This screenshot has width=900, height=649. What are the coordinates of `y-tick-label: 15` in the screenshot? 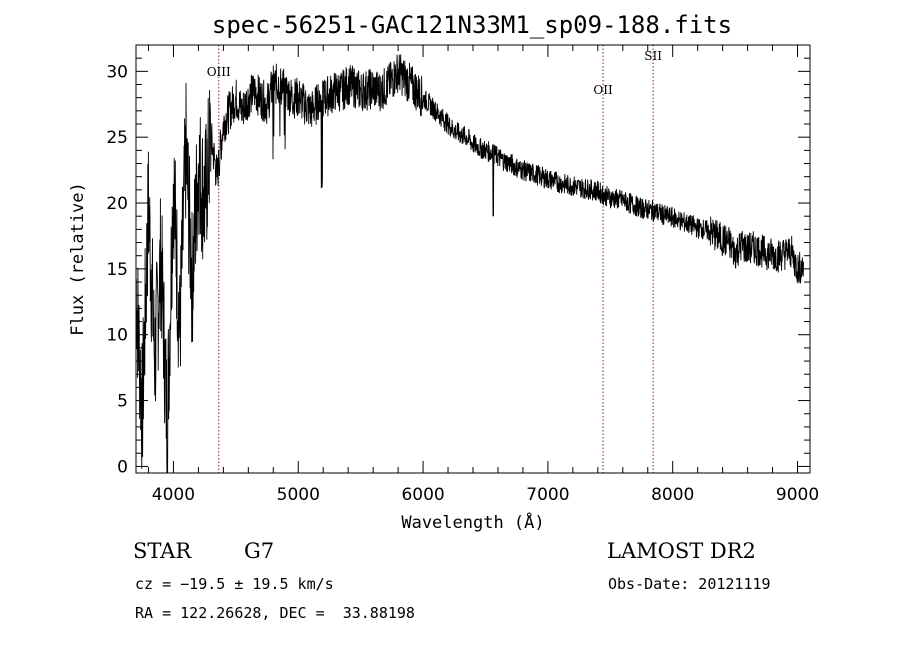 It's located at (117, 270).